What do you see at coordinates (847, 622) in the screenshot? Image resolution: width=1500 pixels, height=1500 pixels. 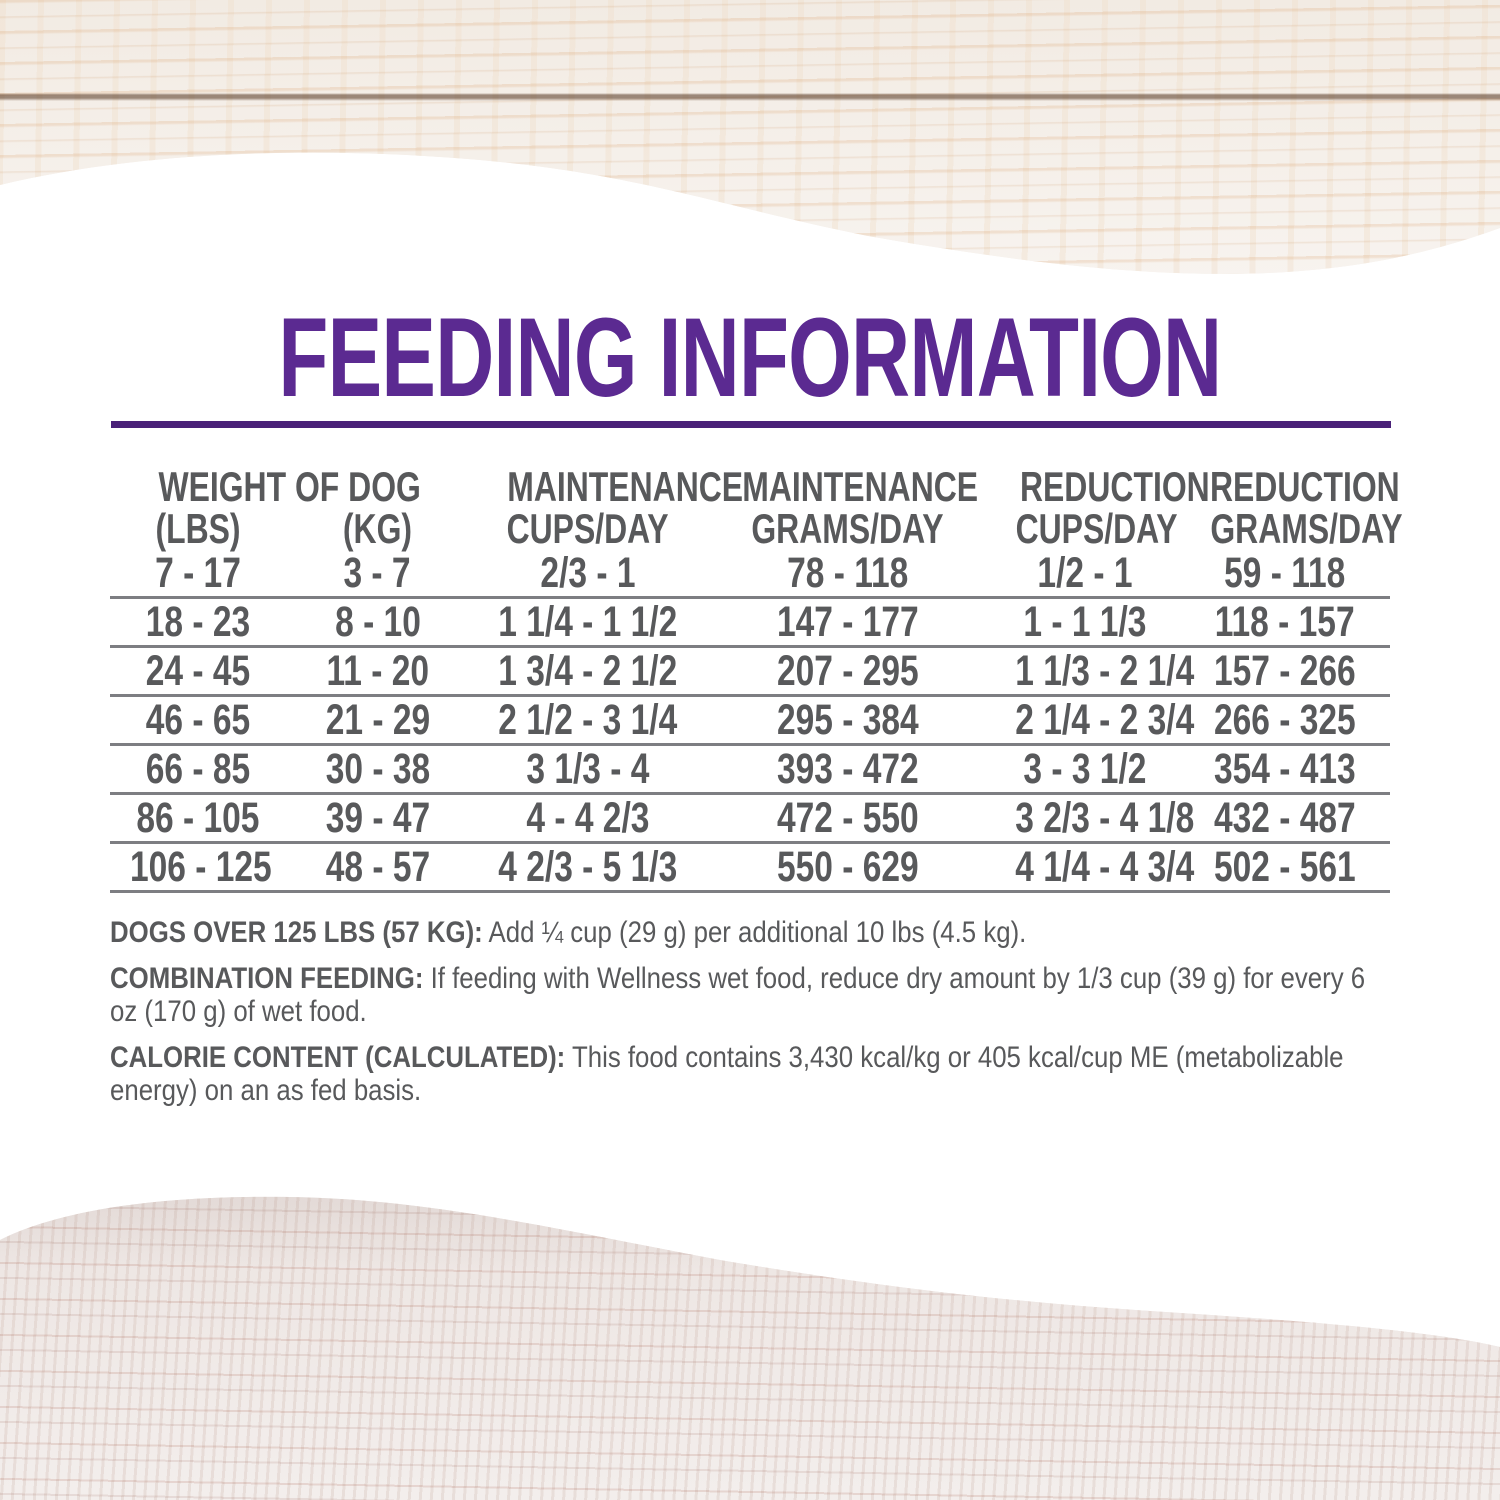 I see `table-cell: 147 - 177` at bounding box center [847, 622].